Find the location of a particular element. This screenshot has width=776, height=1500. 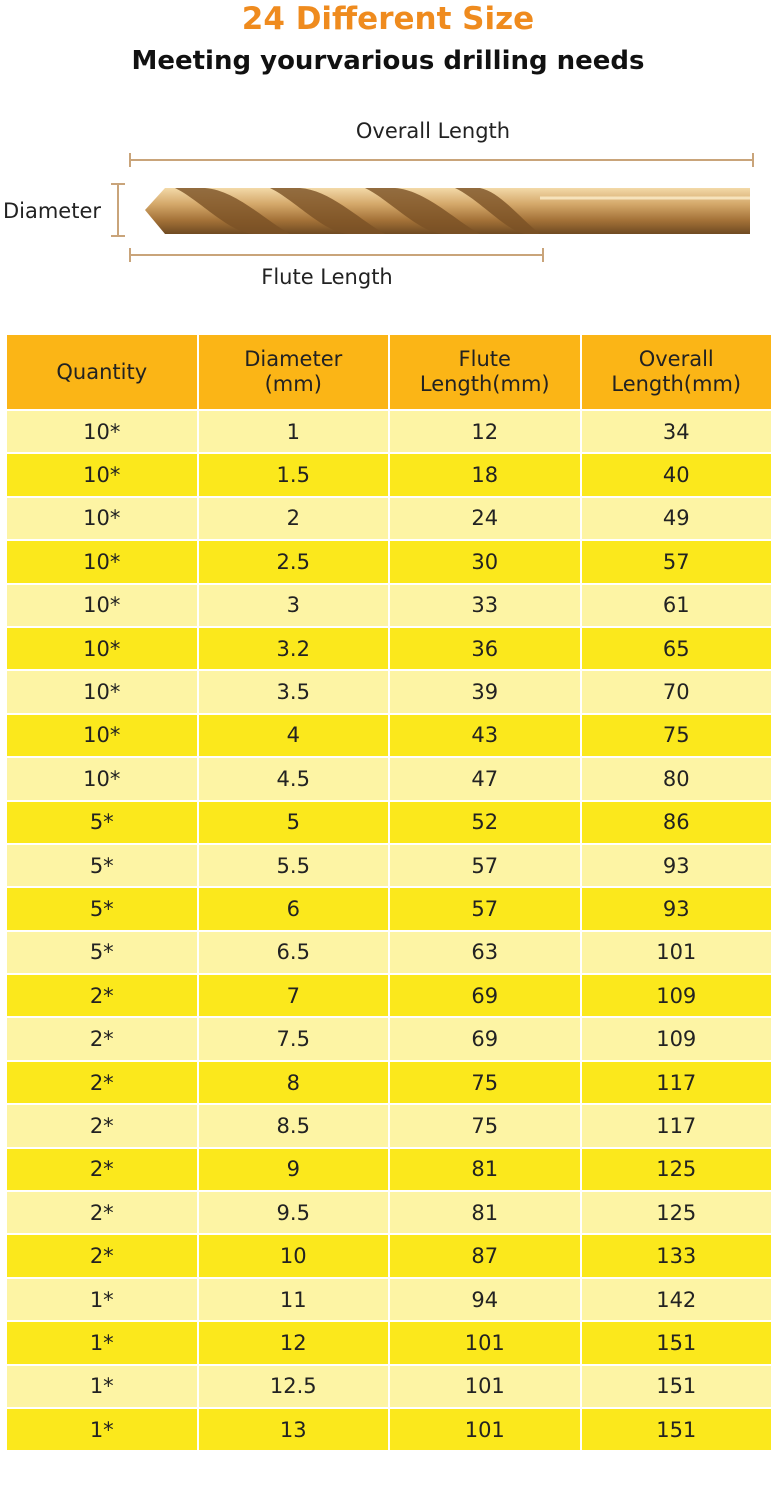

table-cell: 109 is located at coordinates (676, 1039).